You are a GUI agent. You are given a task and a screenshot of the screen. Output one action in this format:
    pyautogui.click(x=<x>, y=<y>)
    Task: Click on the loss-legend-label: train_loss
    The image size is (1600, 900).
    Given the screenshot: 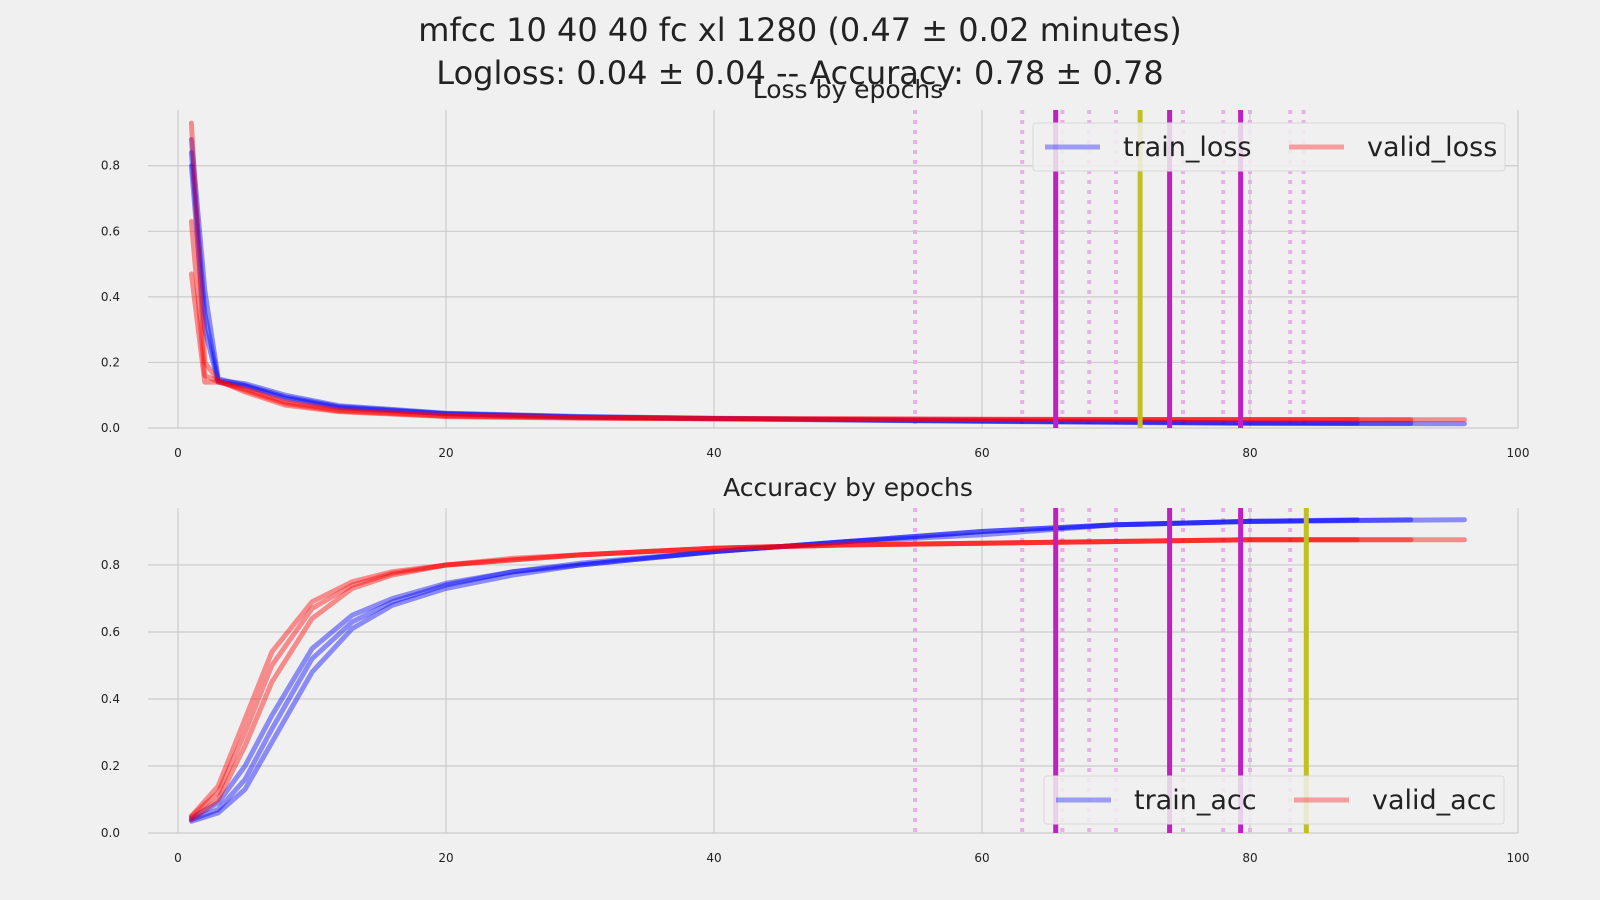 What is the action you would take?
    pyautogui.click(x=1187, y=147)
    